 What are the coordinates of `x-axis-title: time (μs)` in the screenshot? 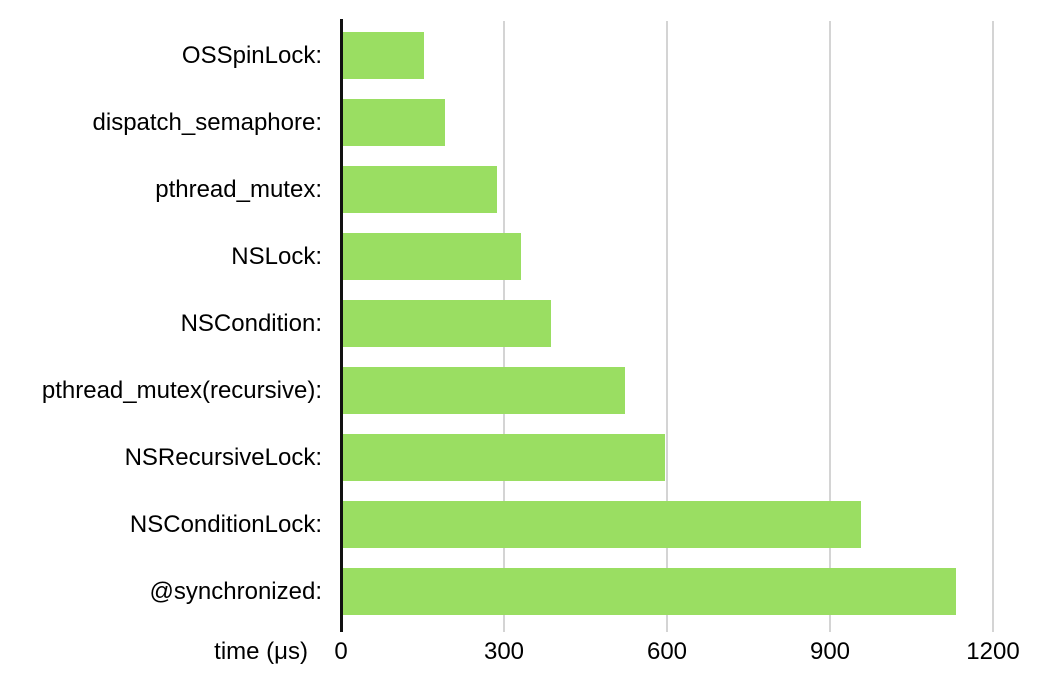 It's located at (261, 651).